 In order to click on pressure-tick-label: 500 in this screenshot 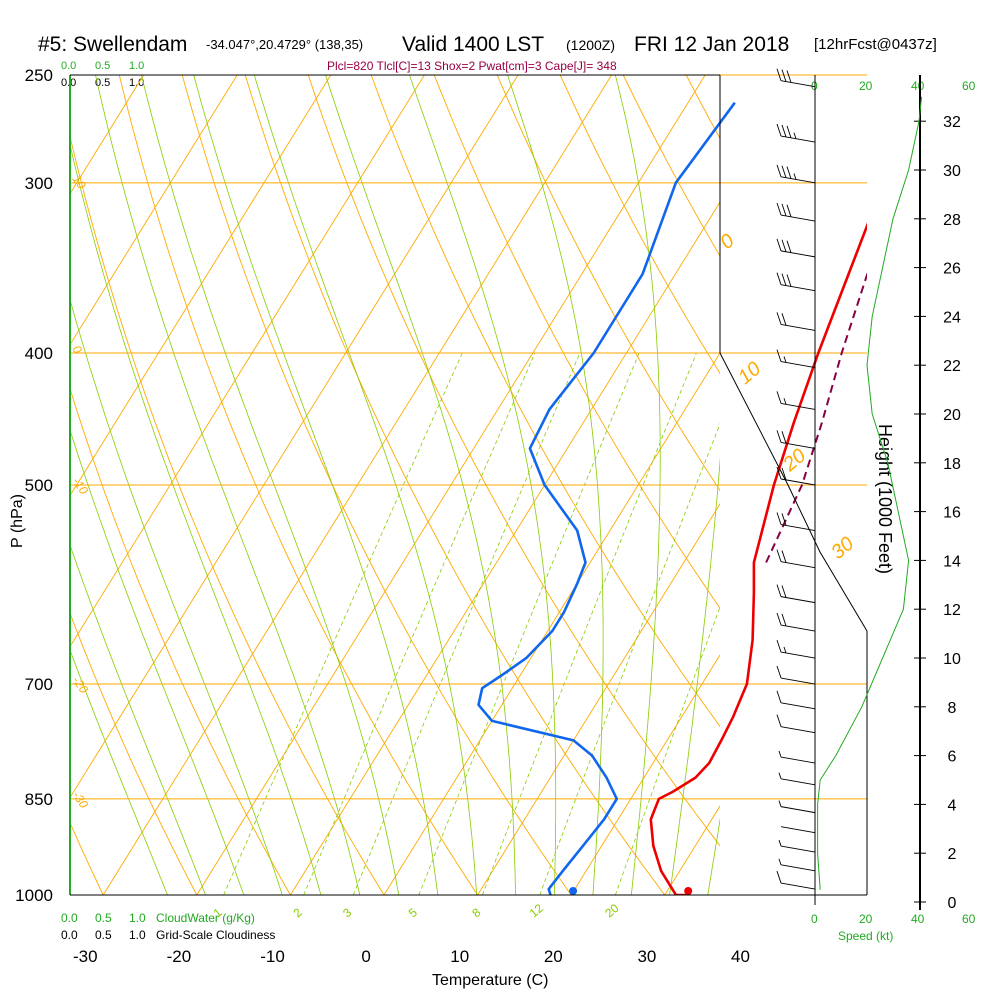, I will do `click(39, 485)`.